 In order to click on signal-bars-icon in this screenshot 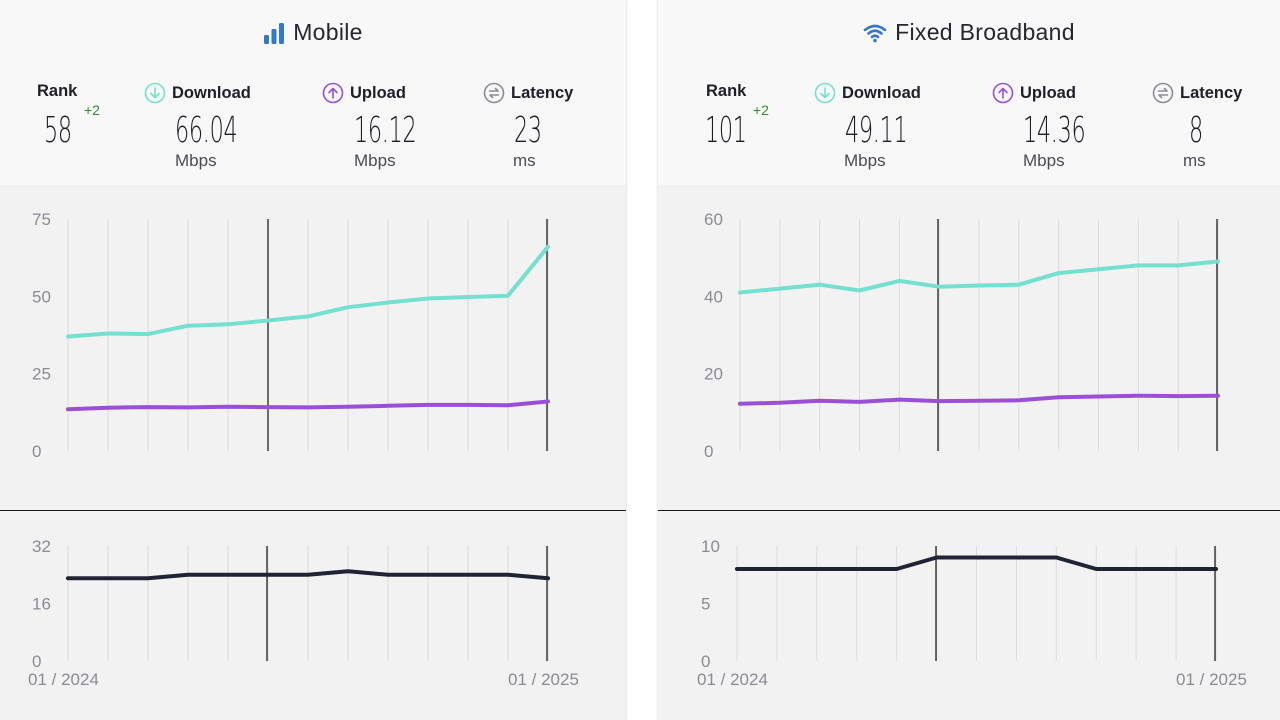, I will do `click(274, 33)`.